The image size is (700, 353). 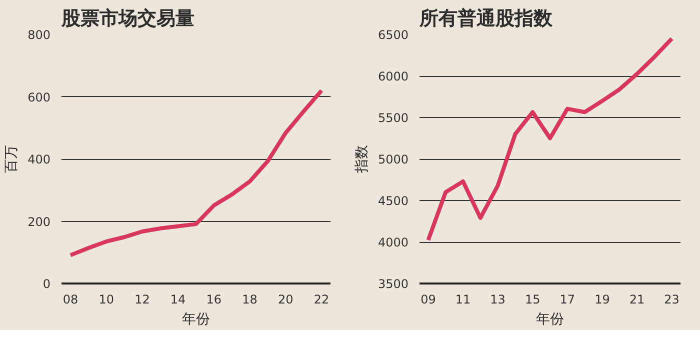 What do you see at coordinates (142, 299) in the screenshot?
I see `x-tick-label: 12` at bounding box center [142, 299].